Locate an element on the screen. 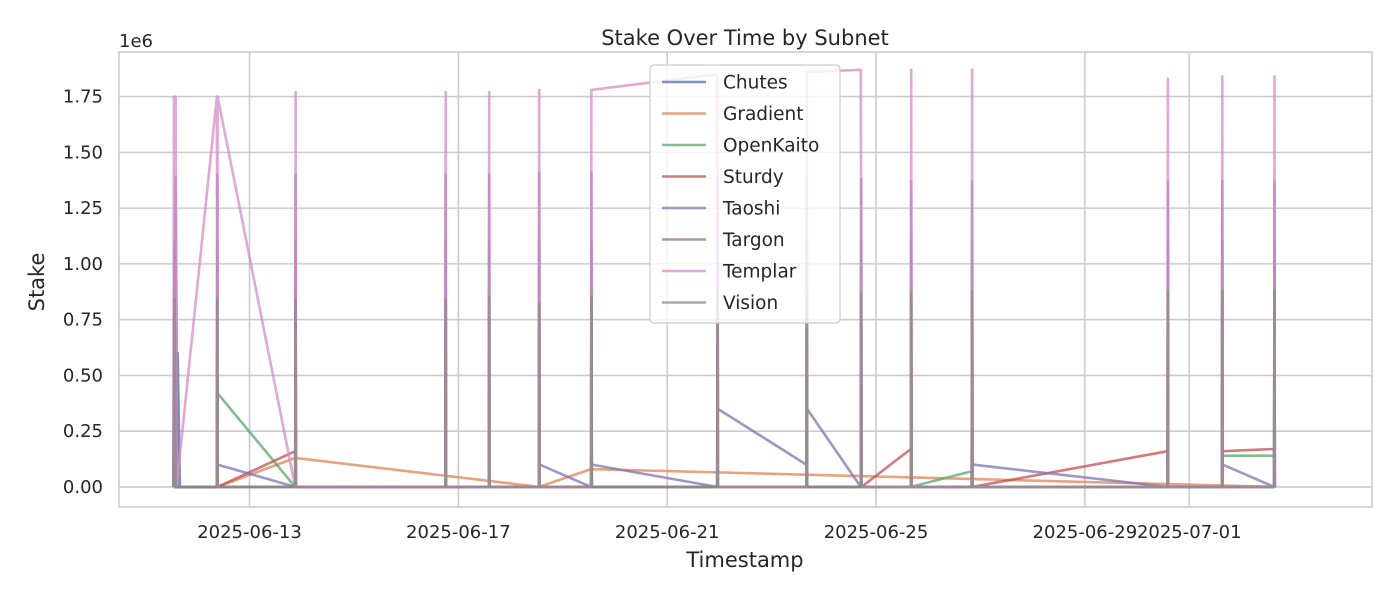  legend-label-templar: Templar is located at coordinates (759, 272).